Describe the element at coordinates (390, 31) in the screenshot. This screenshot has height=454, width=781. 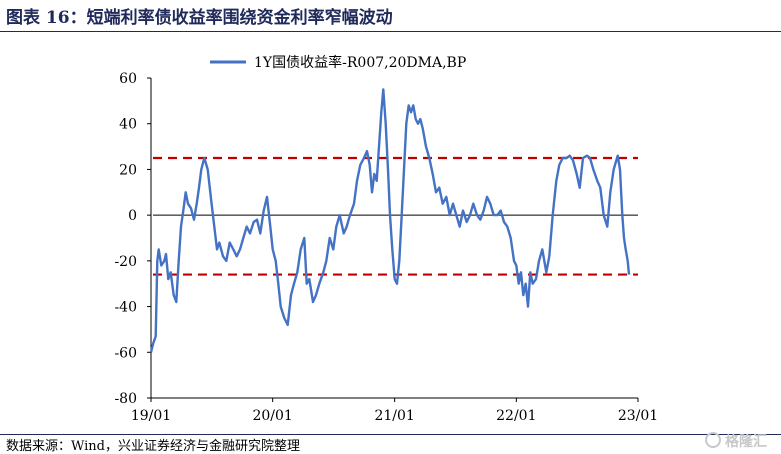
I see `top-divider` at that location.